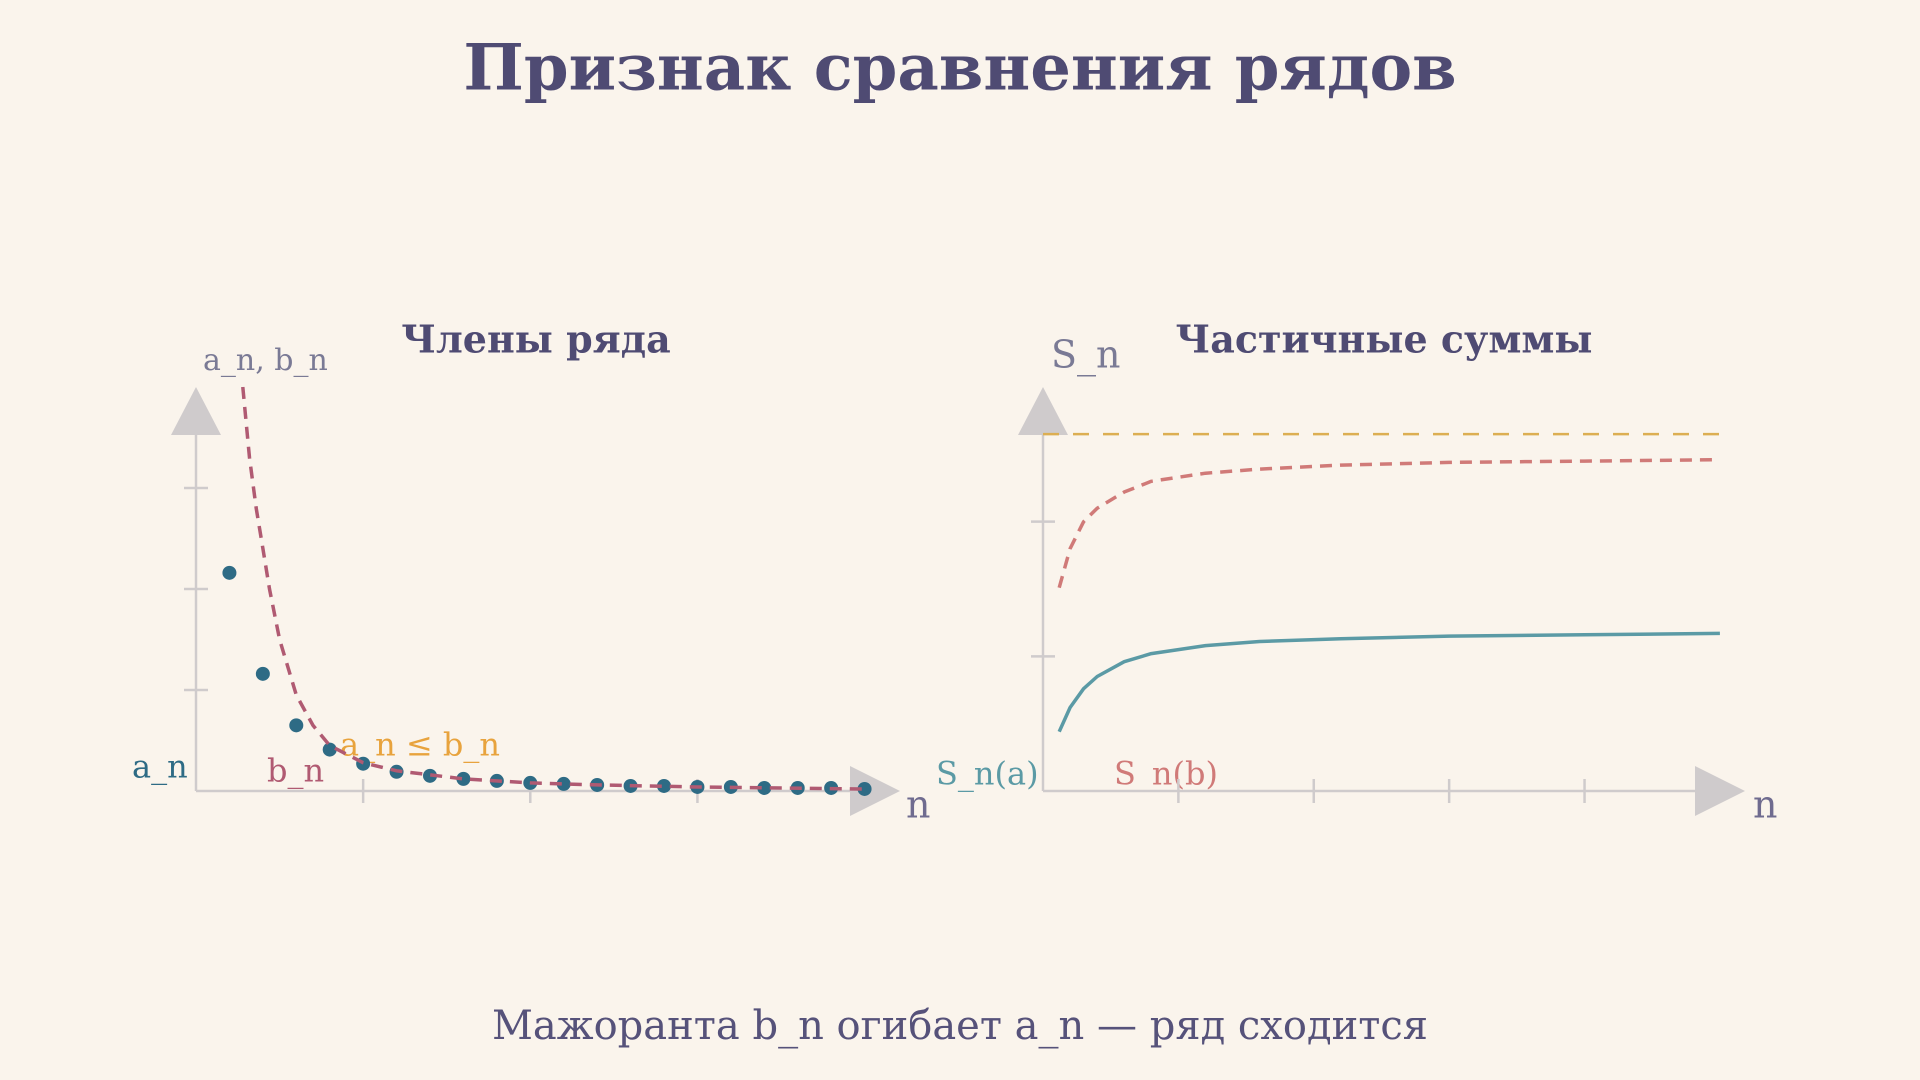 This screenshot has height=1080, width=1920. I want to click on main-title: Признак сравнения рядов, so click(959, 68).